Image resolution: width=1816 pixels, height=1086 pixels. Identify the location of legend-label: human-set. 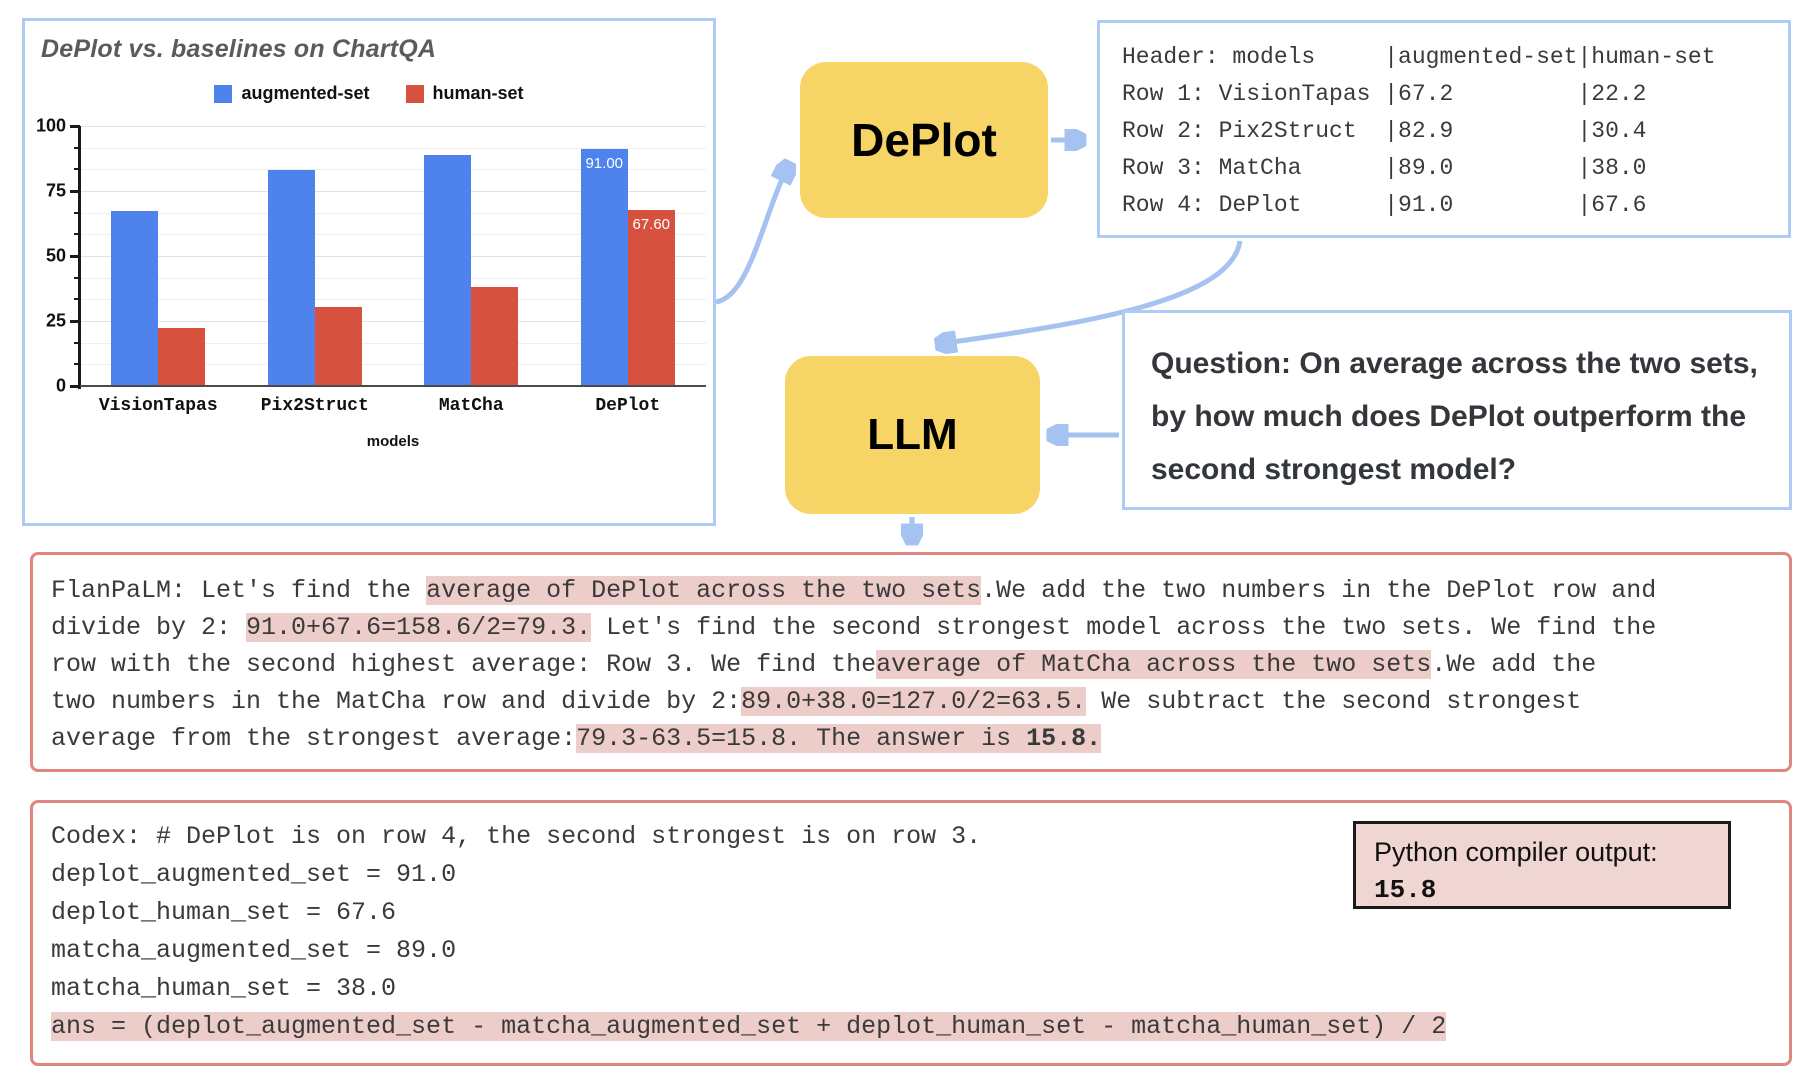
(478, 93).